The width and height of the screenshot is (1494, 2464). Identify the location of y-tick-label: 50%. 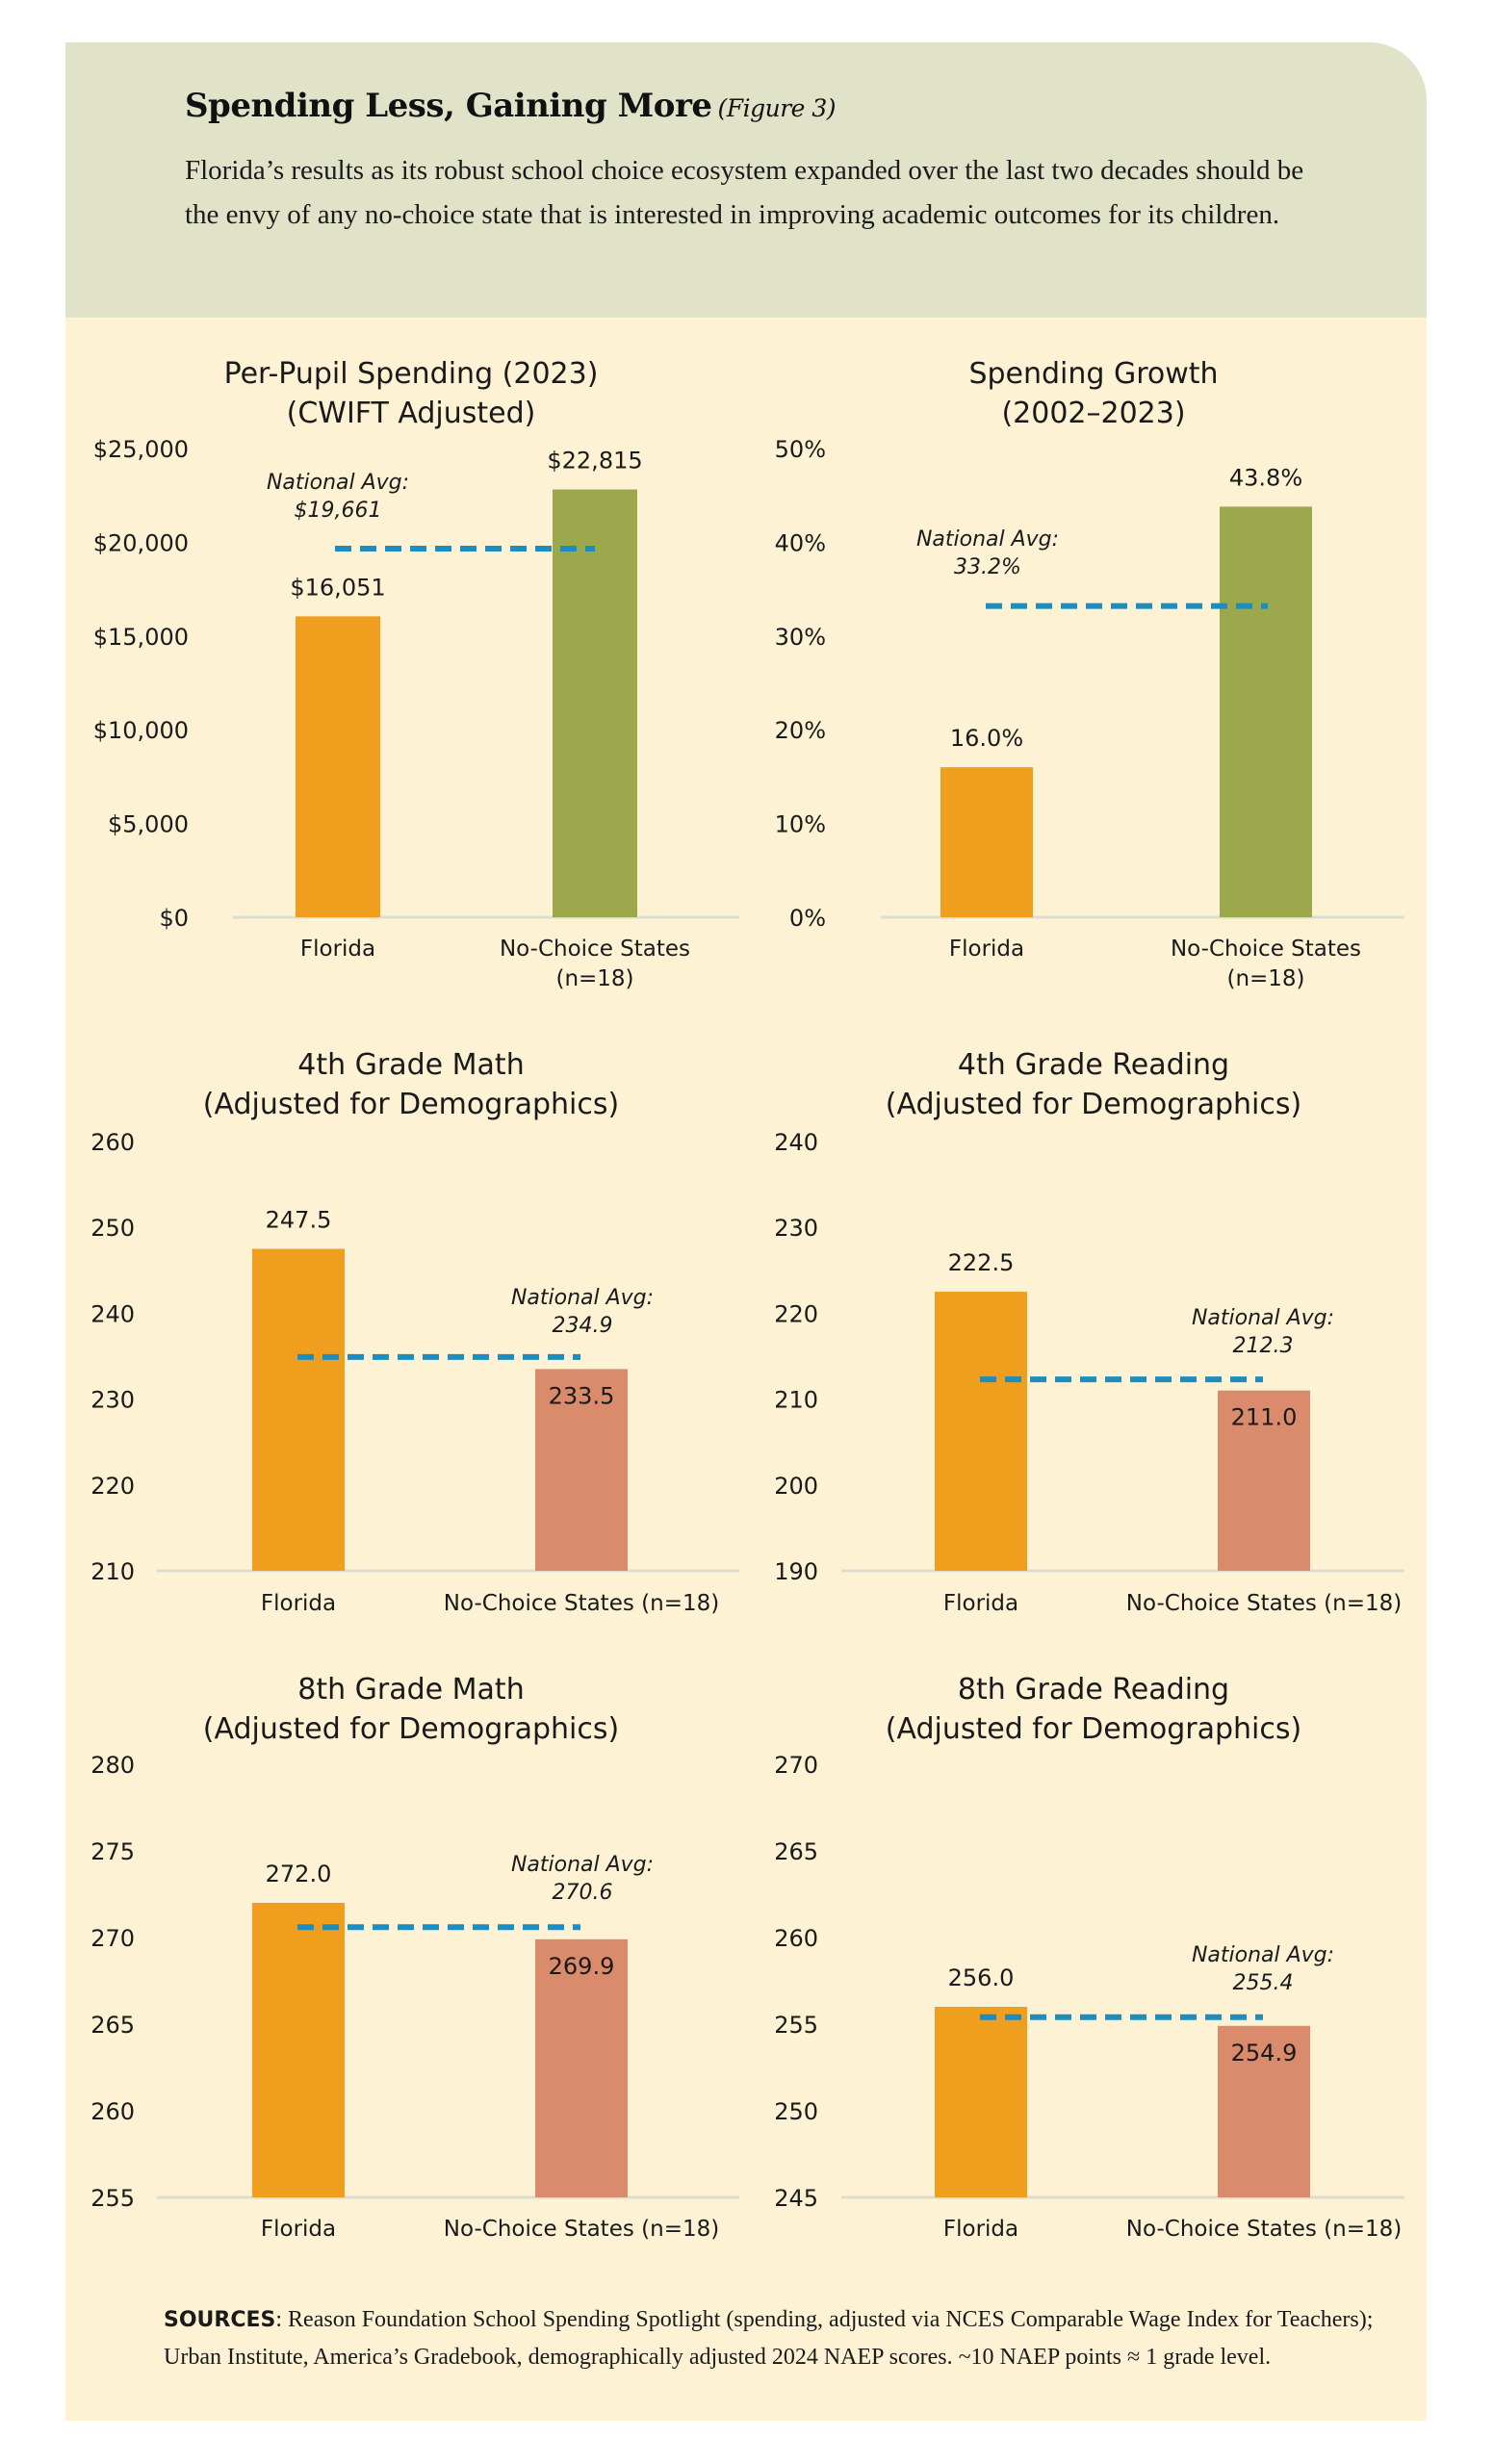
(801, 449).